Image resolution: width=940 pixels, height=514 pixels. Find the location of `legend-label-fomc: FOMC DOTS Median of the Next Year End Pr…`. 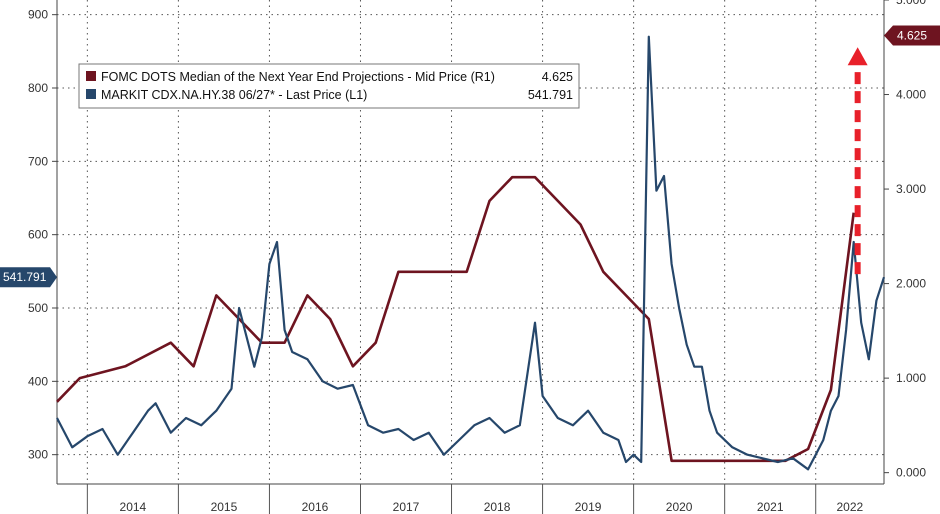

legend-label-fomc: FOMC DOTS Median of the Next Year End Pr… is located at coordinates (298, 77).